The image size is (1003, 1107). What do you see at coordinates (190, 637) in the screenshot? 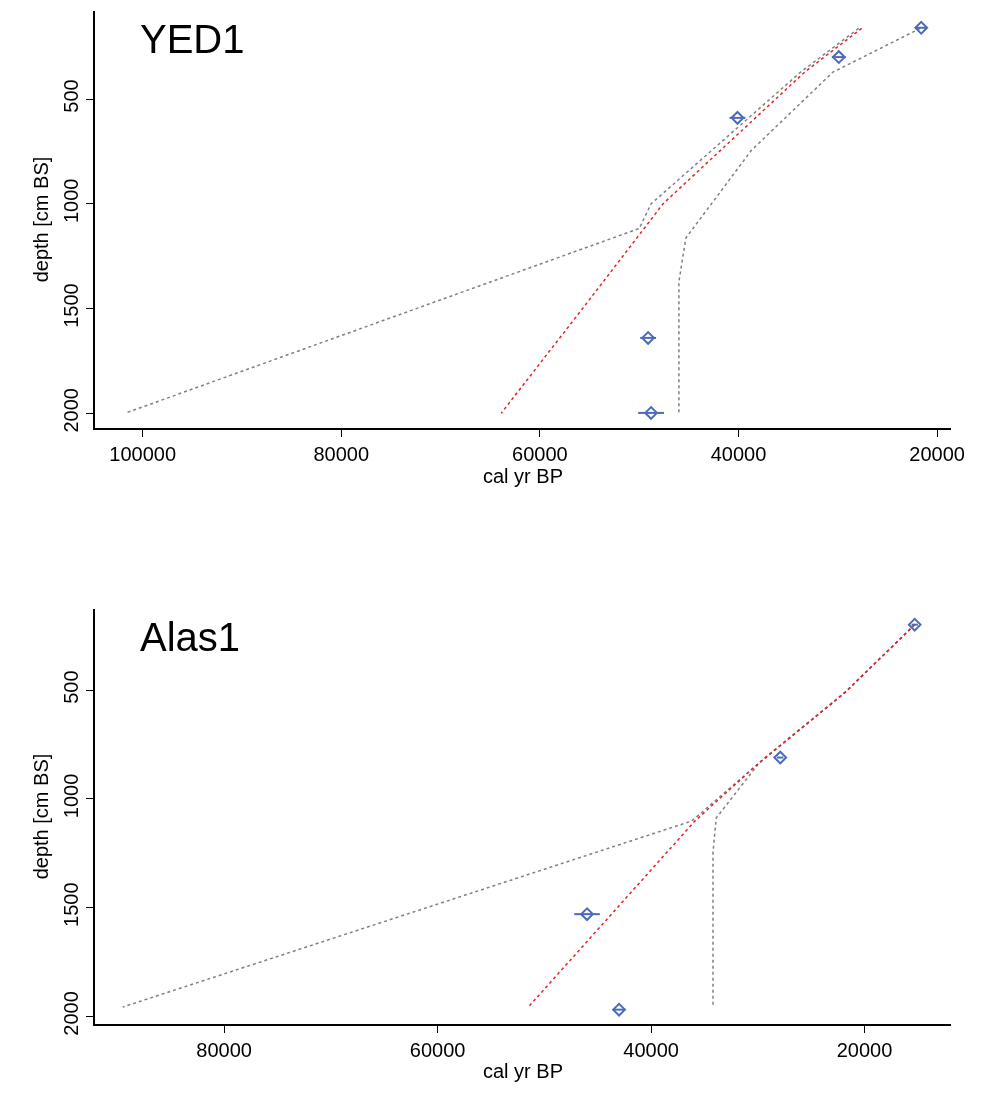
I see `chart-title: Alas1` at bounding box center [190, 637].